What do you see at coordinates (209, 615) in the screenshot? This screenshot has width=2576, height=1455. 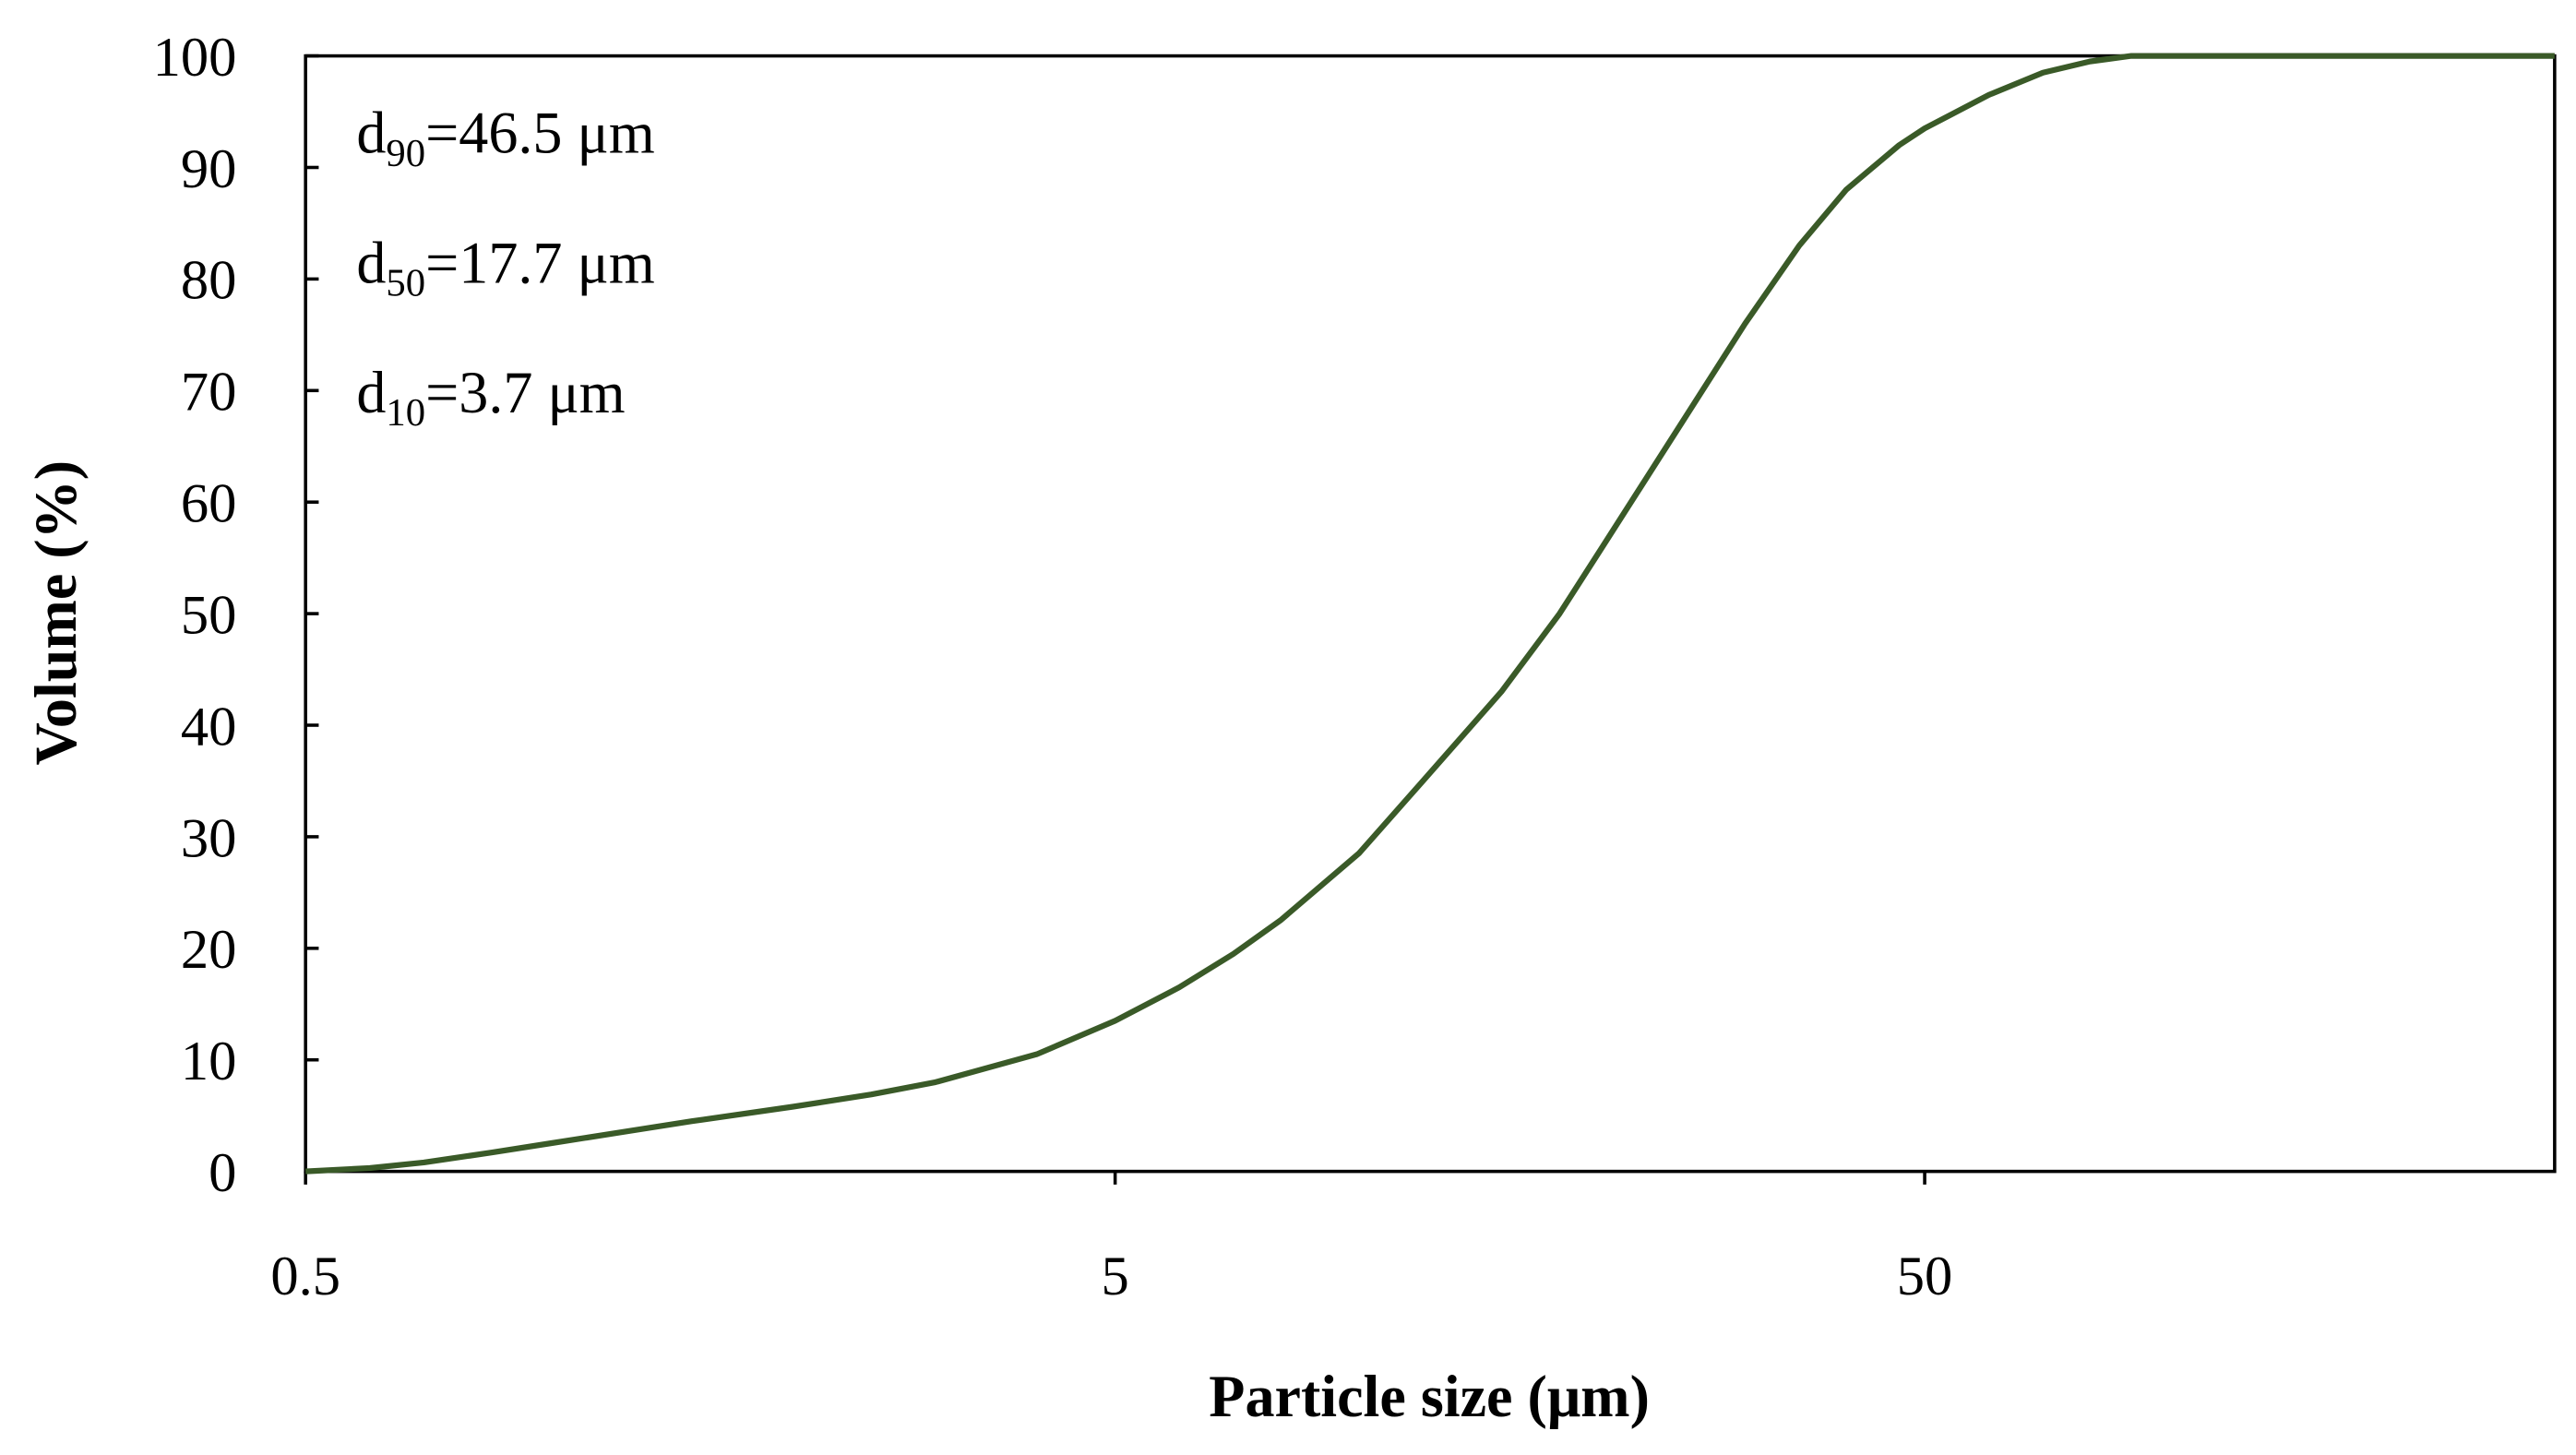 I see `y-tick-label: 50` at bounding box center [209, 615].